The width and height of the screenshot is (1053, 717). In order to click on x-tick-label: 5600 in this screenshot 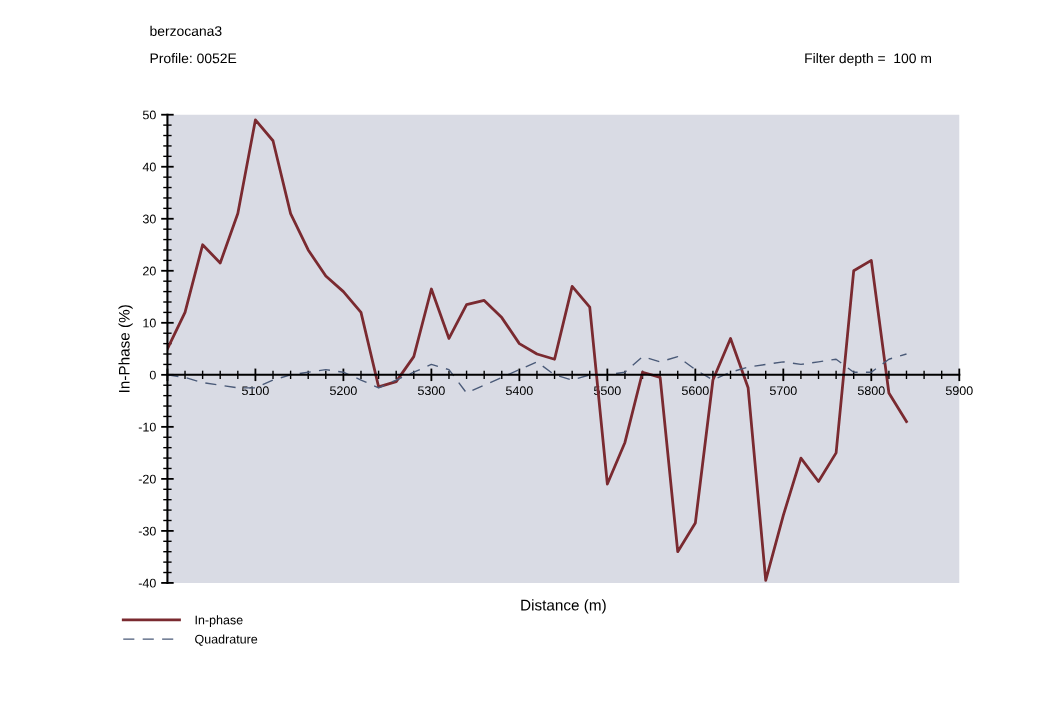, I will do `click(695, 391)`.